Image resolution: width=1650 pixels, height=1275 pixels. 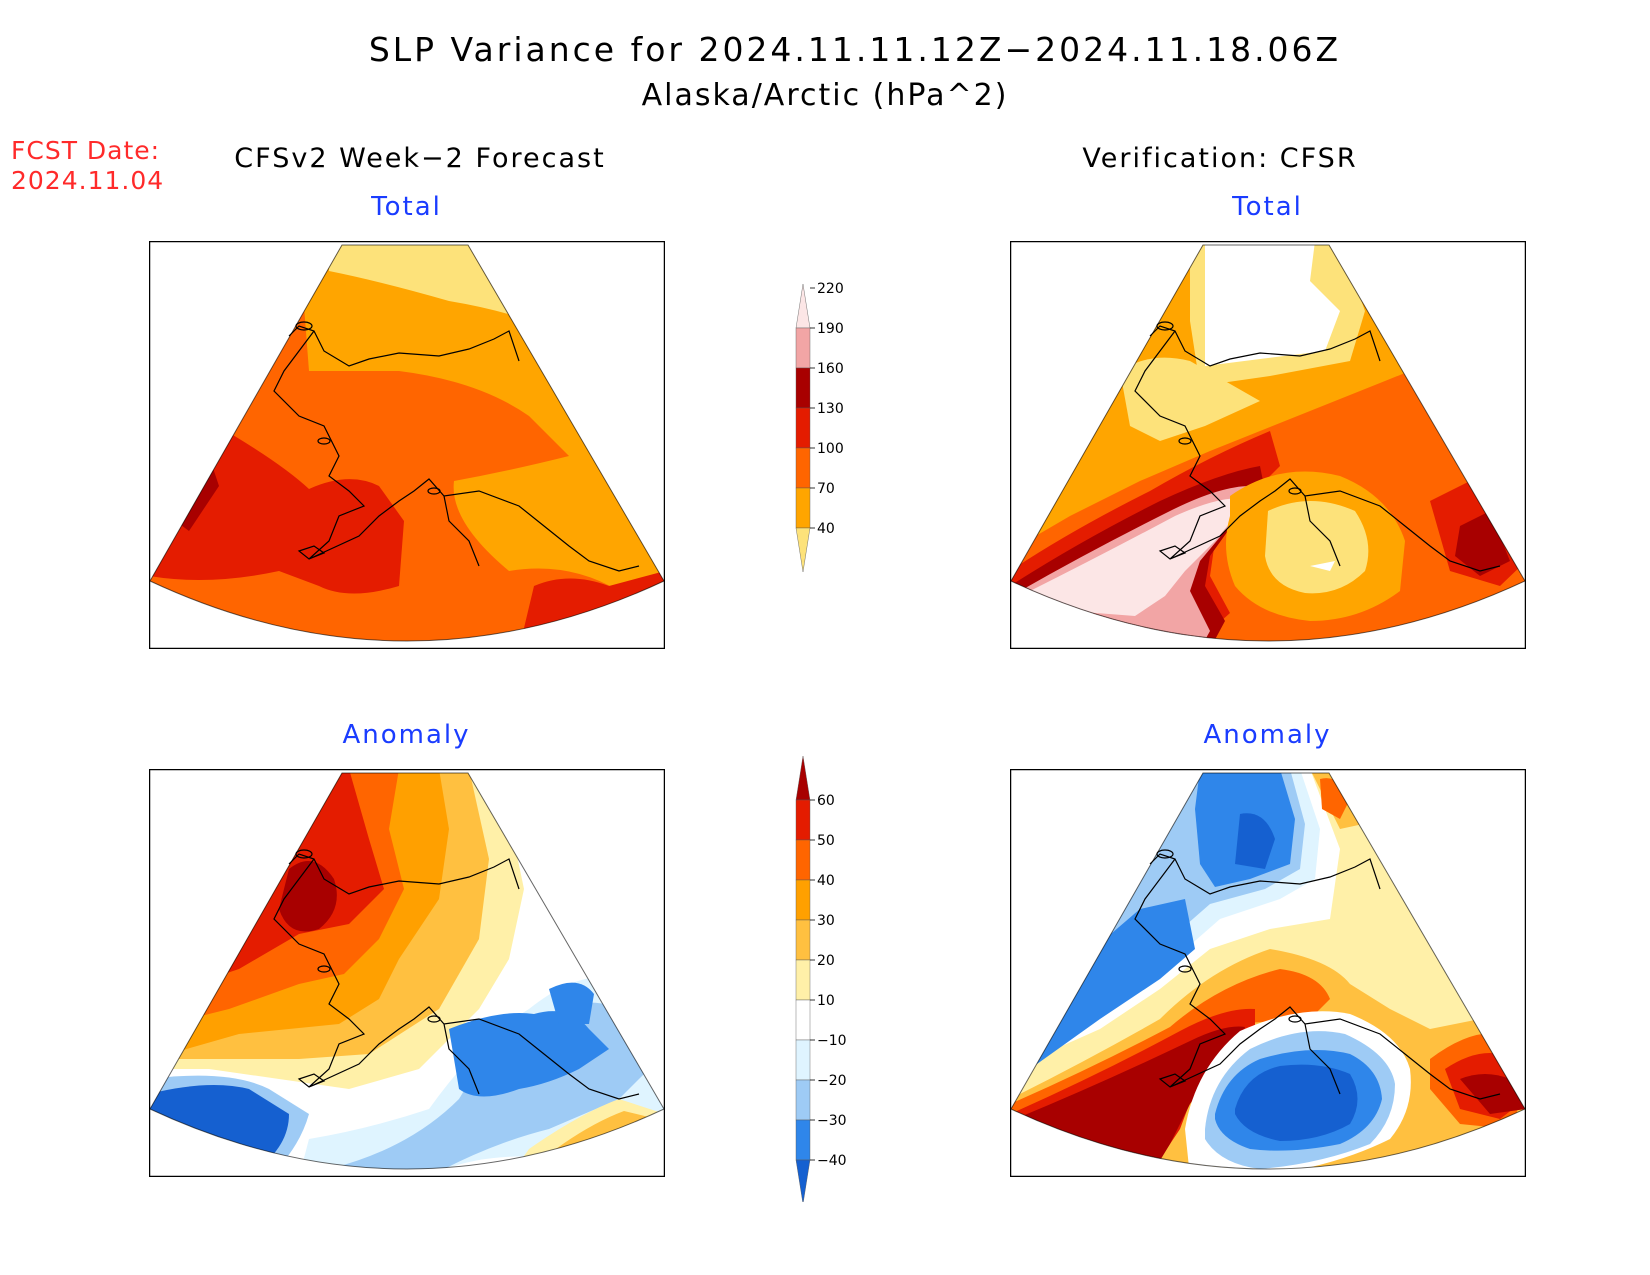 What do you see at coordinates (830, 409) in the screenshot?
I see `total-colorbar-label: 130` at bounding box center [830, 409].